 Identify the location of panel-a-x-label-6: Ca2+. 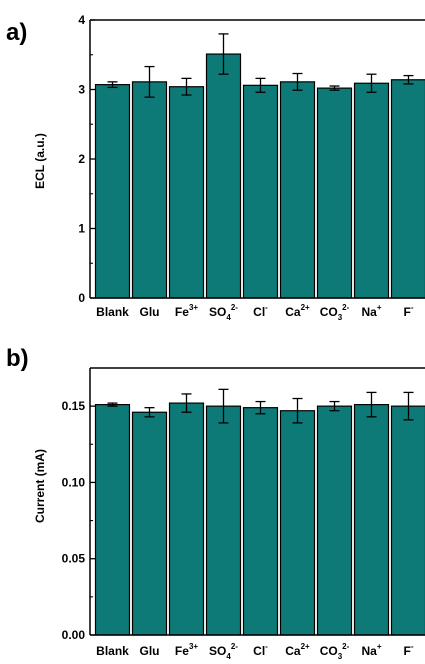
(297, 311).